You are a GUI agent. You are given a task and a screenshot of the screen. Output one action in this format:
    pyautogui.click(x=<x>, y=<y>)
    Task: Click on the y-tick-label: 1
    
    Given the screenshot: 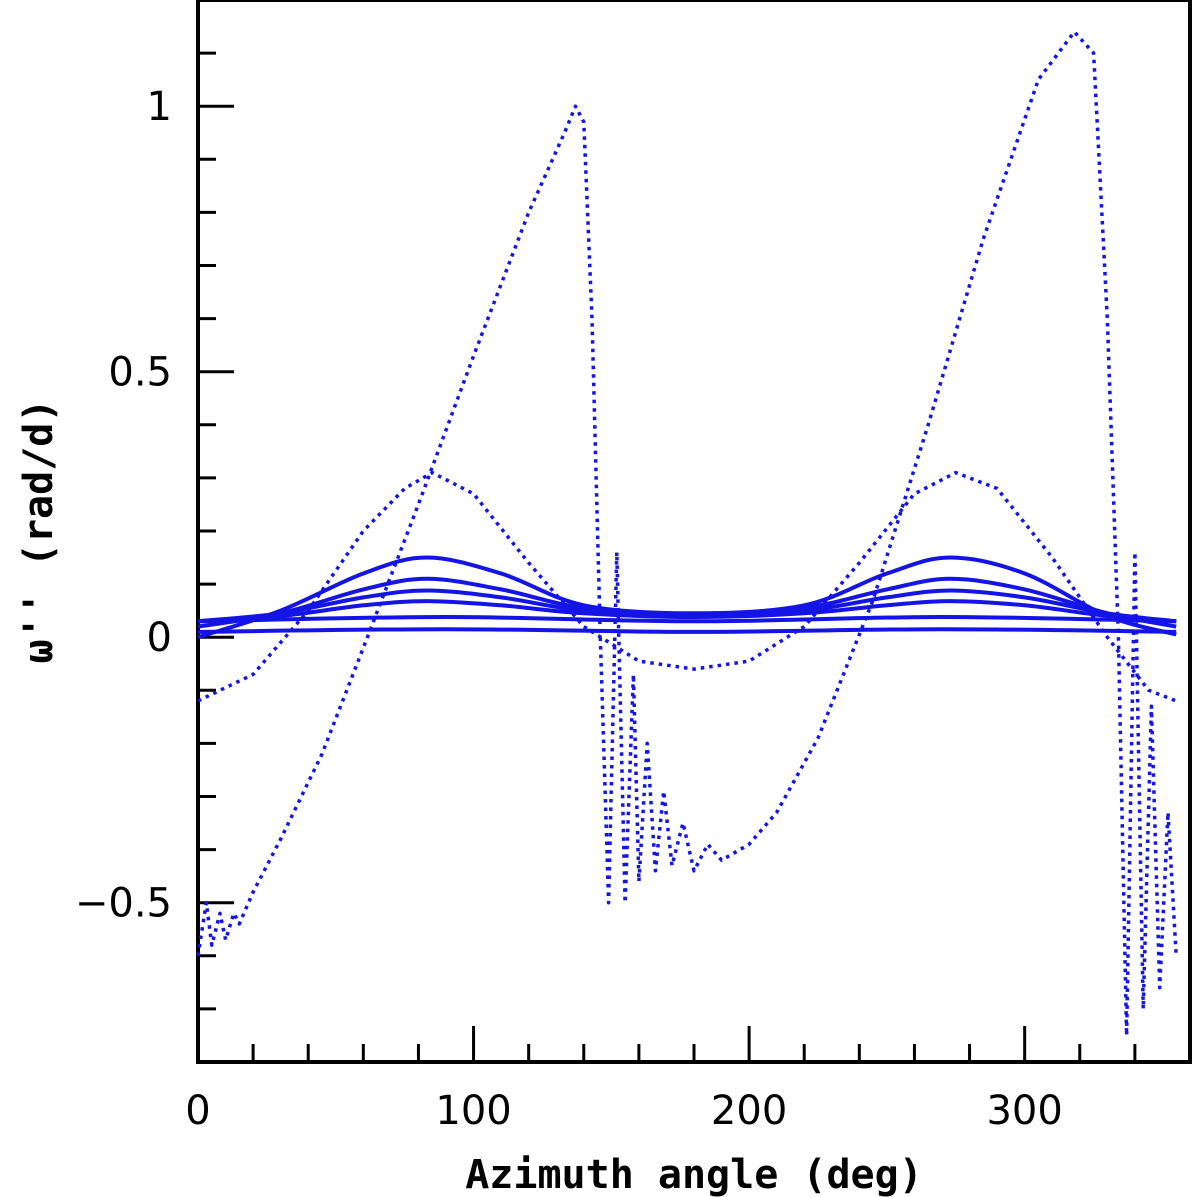 What is the action you would take?
    pyautogui.click(x=159, y=107)
    